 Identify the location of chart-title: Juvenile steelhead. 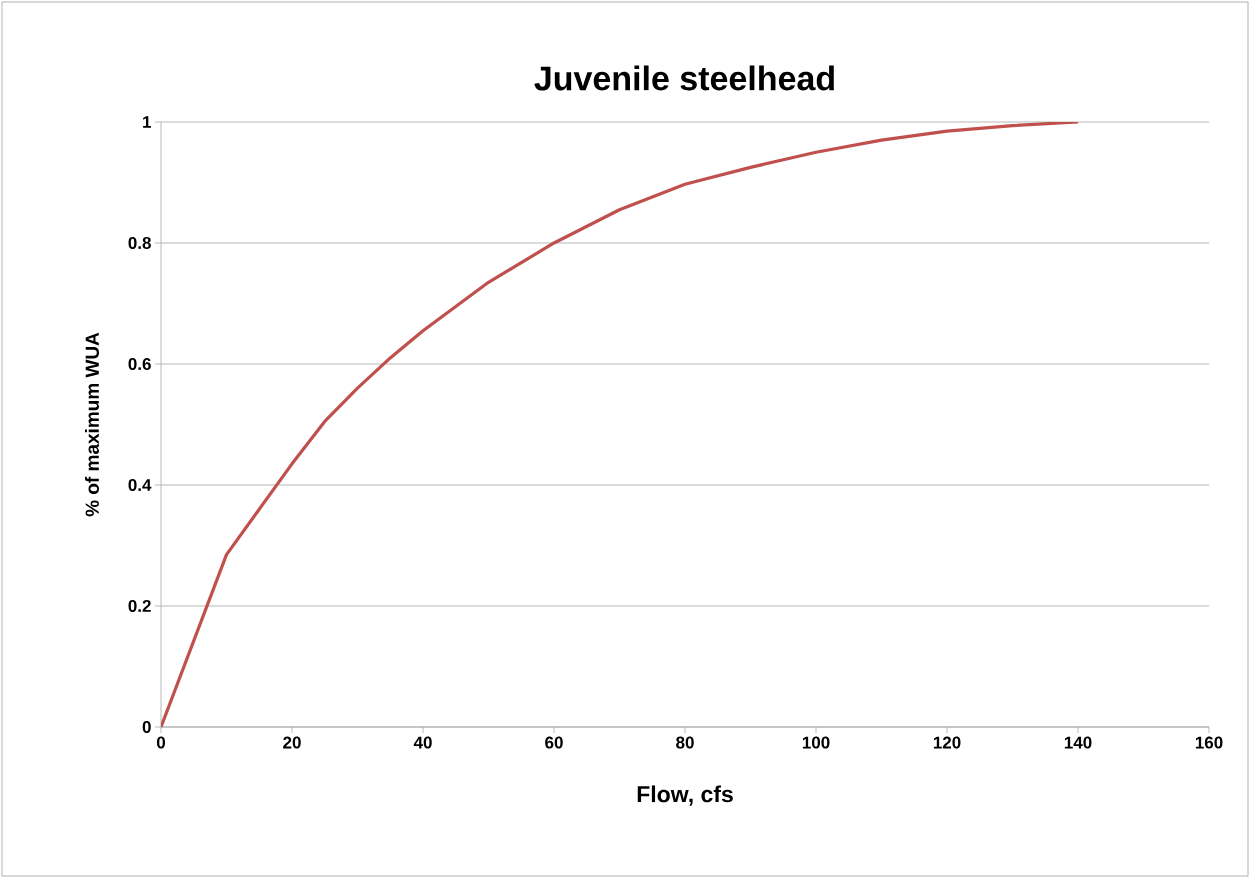
(684, 78).